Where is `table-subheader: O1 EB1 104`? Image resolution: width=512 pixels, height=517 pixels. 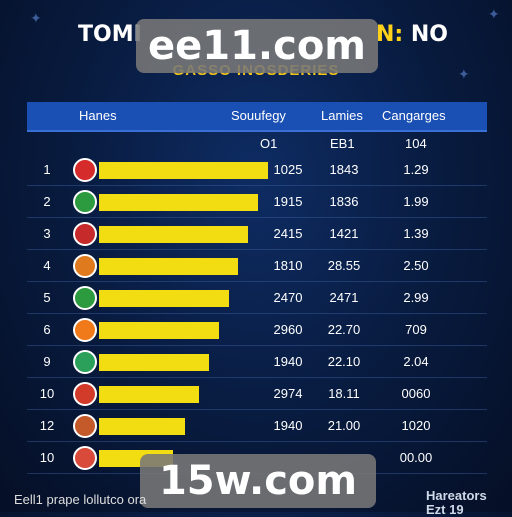 table-subheader: O1 EB1 104 is located at coordinates (256, 144).